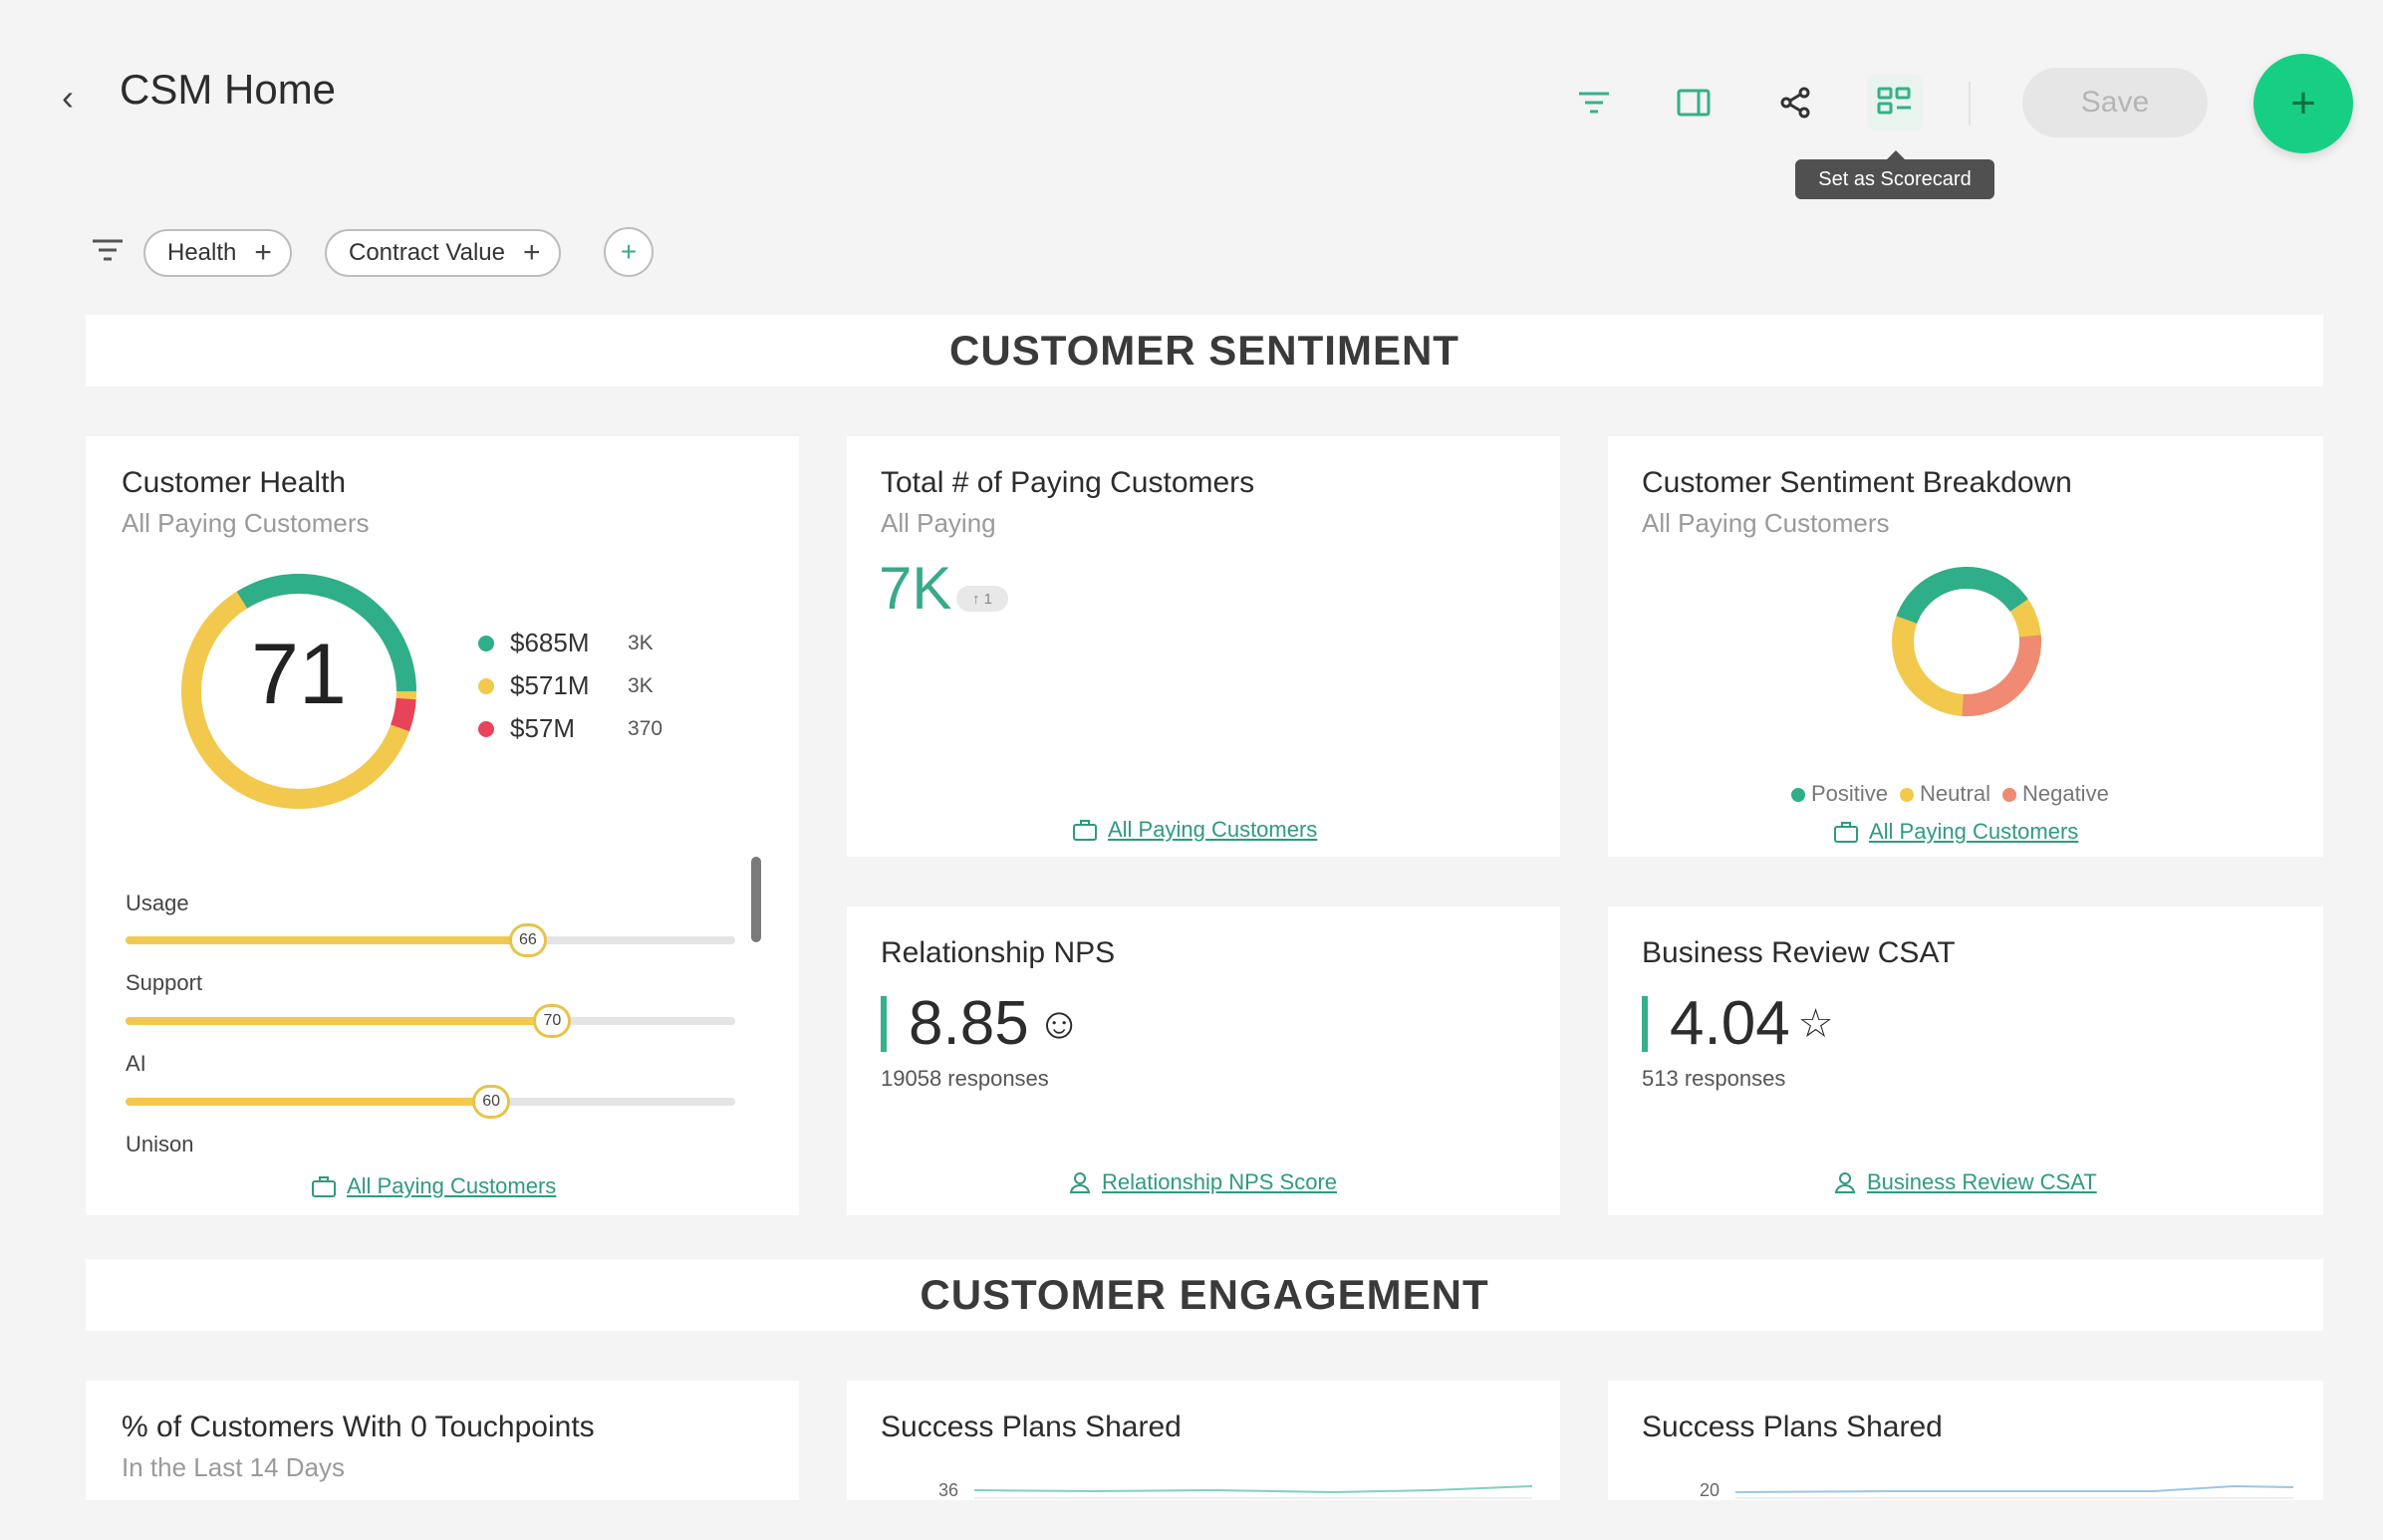 Image resolution: width=2383 pixels, height=1540 pixels. Describe the element at coordinates (1945, 794) in the screenshot. I see `legend-item-neutral: Neutral` at that location.